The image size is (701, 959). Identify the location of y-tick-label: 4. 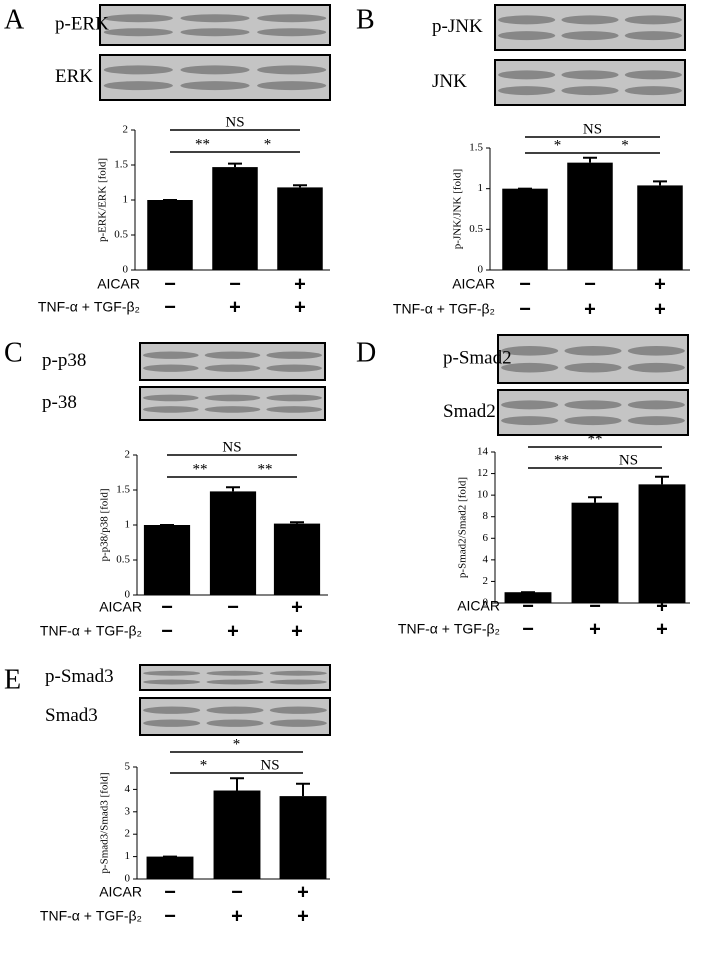
(128, 789).